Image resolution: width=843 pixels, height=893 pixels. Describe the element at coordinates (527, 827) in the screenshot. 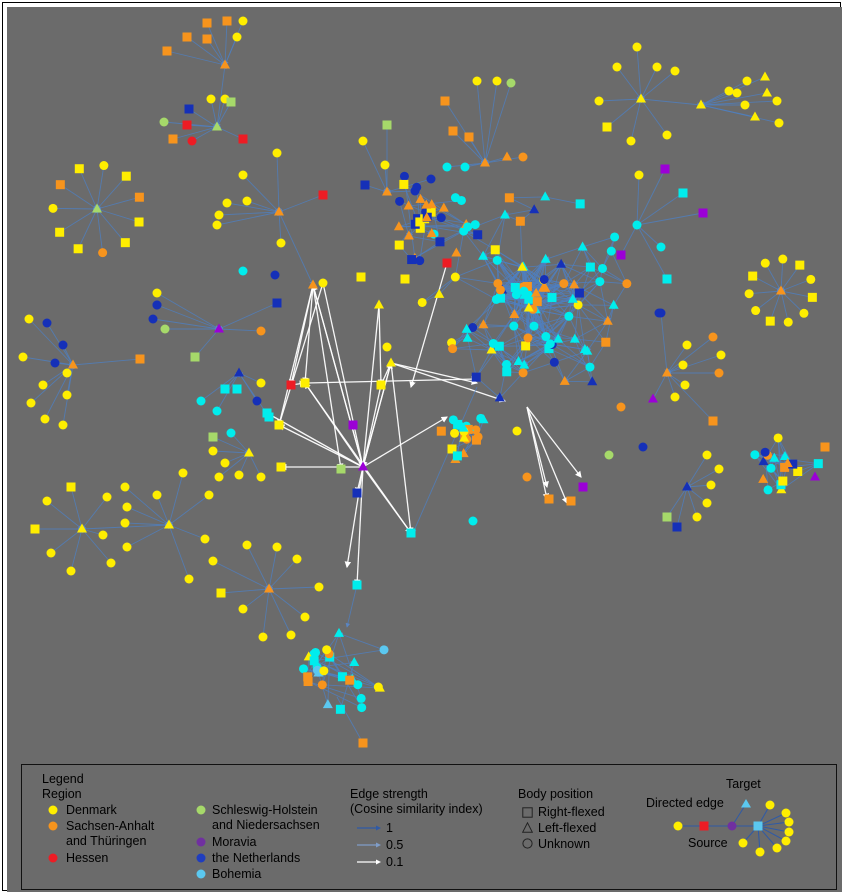

I see `triangle-icon` at that location.